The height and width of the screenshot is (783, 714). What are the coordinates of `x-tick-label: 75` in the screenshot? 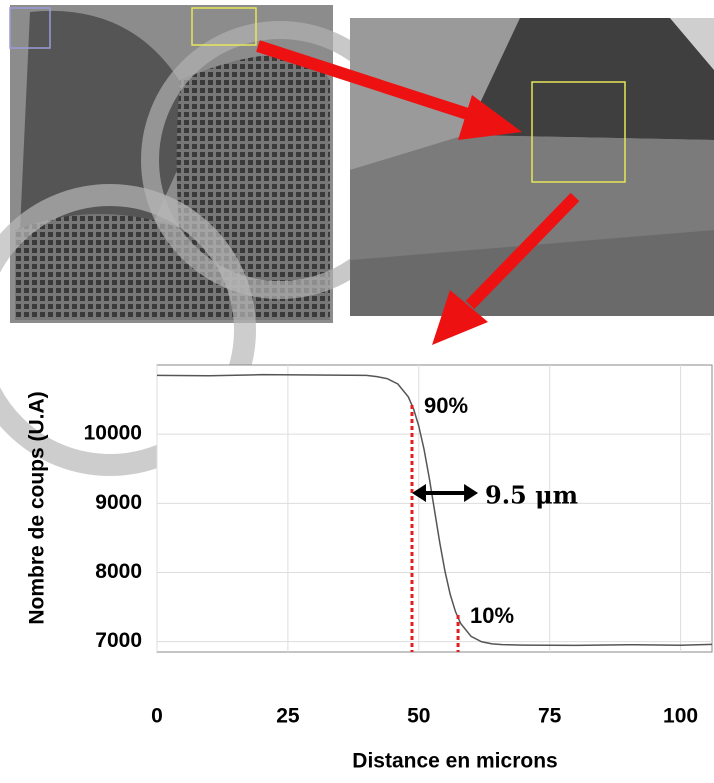 It's located at (550, 716).